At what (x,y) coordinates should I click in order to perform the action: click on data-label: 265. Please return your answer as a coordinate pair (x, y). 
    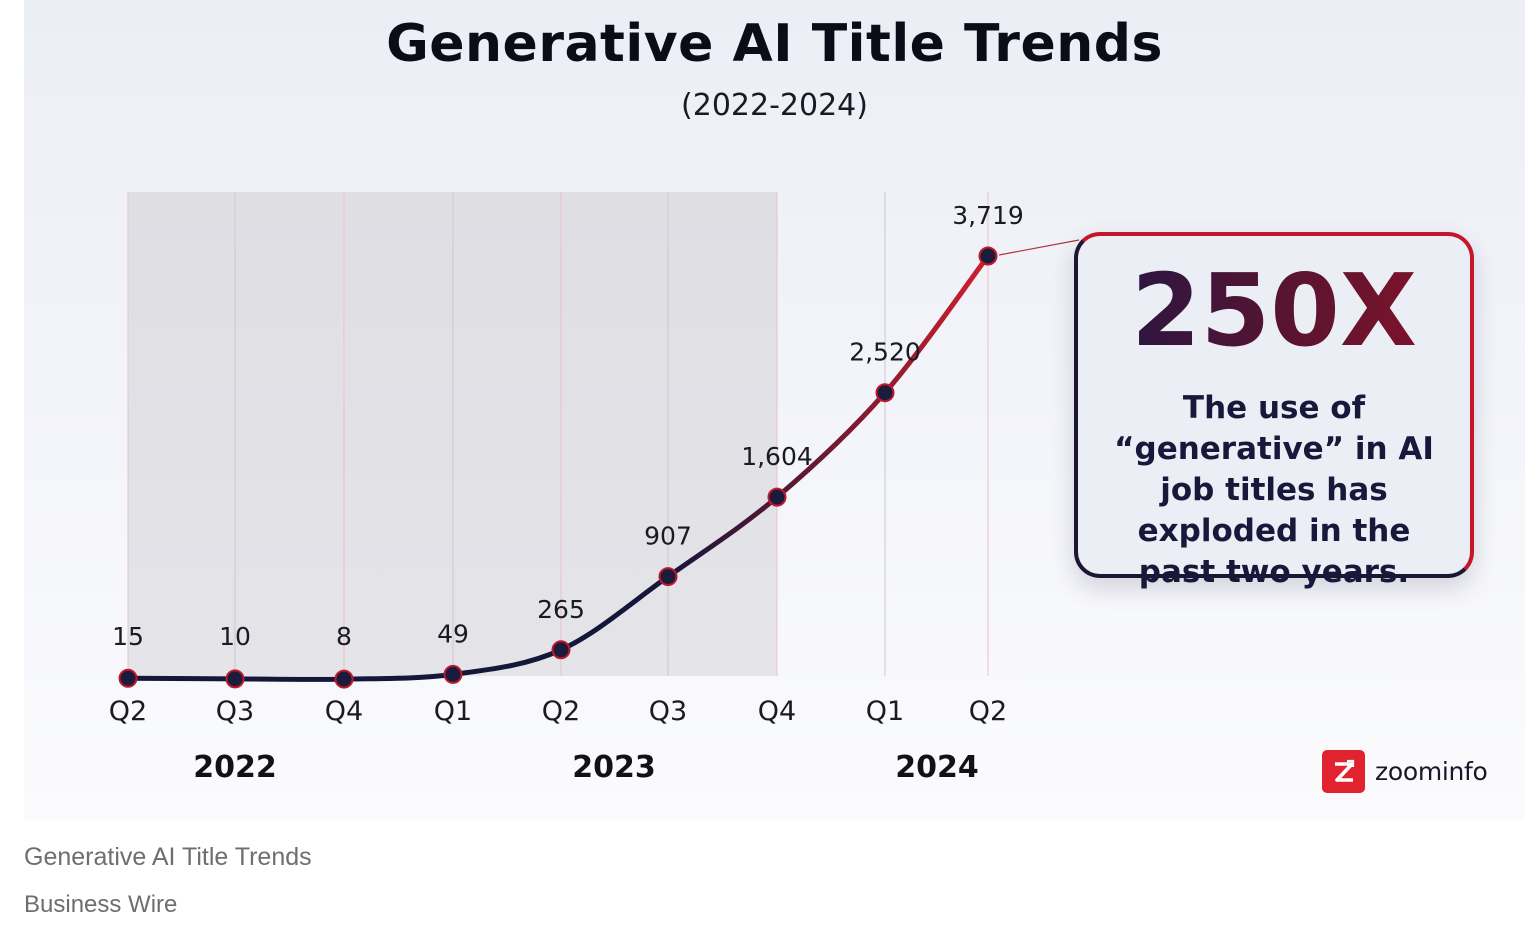
    Looking at the image, I should click on (561, 609).